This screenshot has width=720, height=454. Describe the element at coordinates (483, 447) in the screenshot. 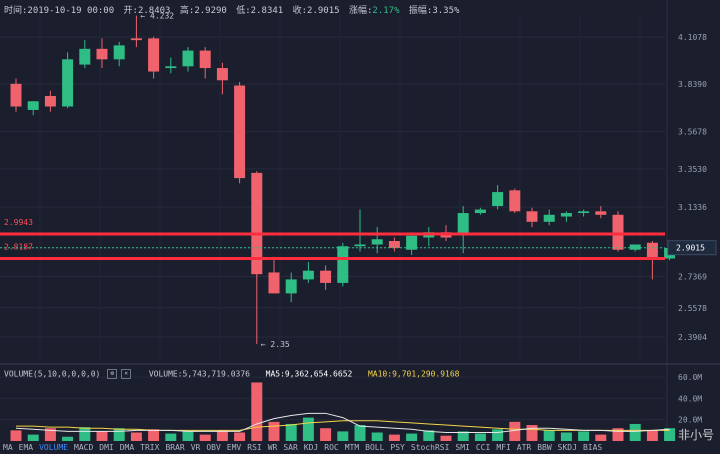

I see `tab-cci: CCI` at that location.